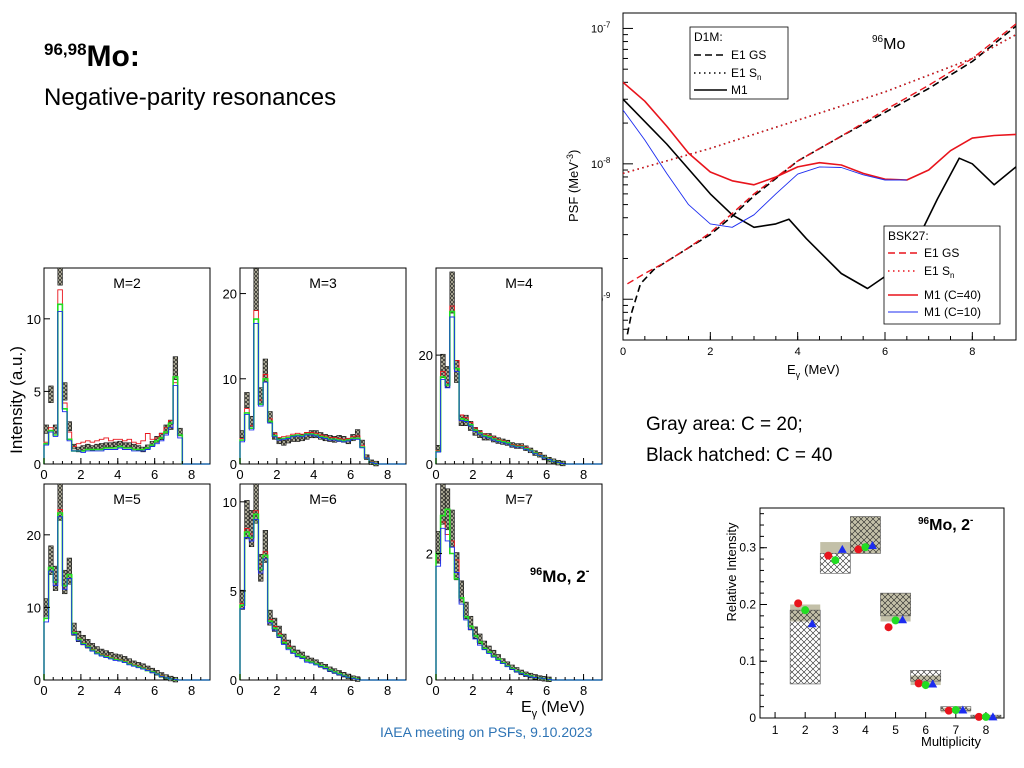  What do you see at coordinates (323, 283) in the screenshot?
I see `spectra-panel-label: M=3` at bounding box center [323, 283].